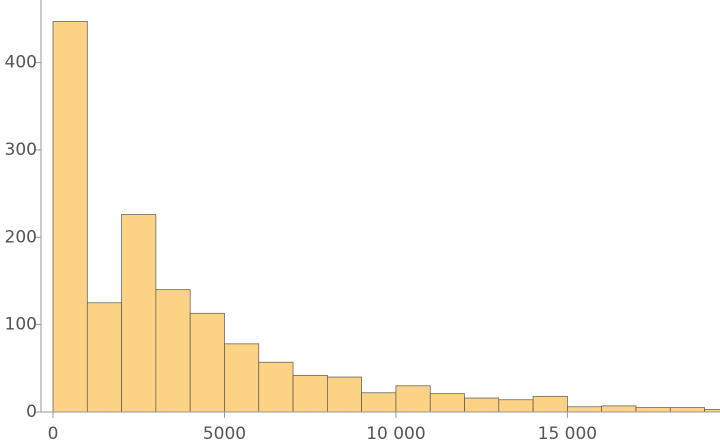 This screenshot has height=444, width=720. I want to click on y-tick-label: 300, so click(21, 150).